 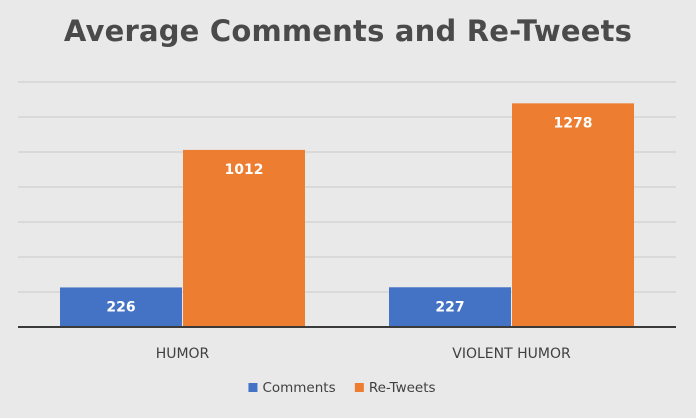 I want to click on data-label: 1012, so click(x=244, y=170).